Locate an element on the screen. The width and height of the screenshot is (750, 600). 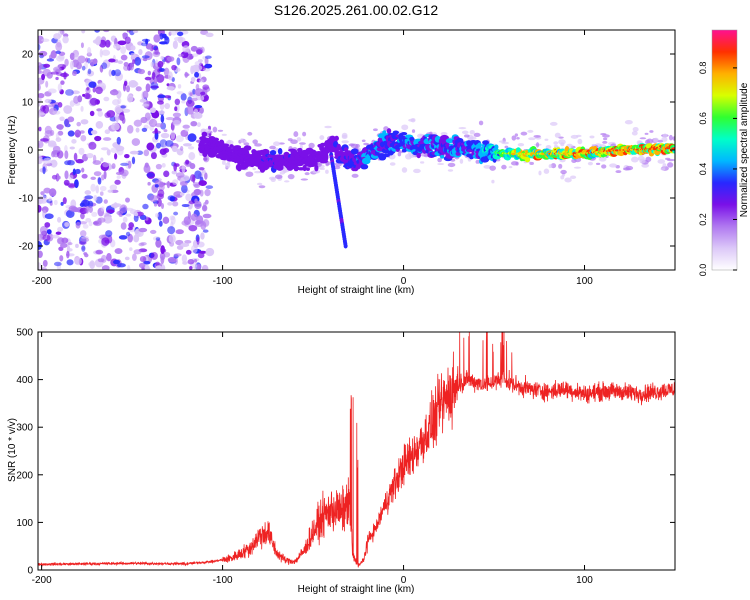
colorbar-label: Normalized spectral amplitude is located at coordinates (744, 149).